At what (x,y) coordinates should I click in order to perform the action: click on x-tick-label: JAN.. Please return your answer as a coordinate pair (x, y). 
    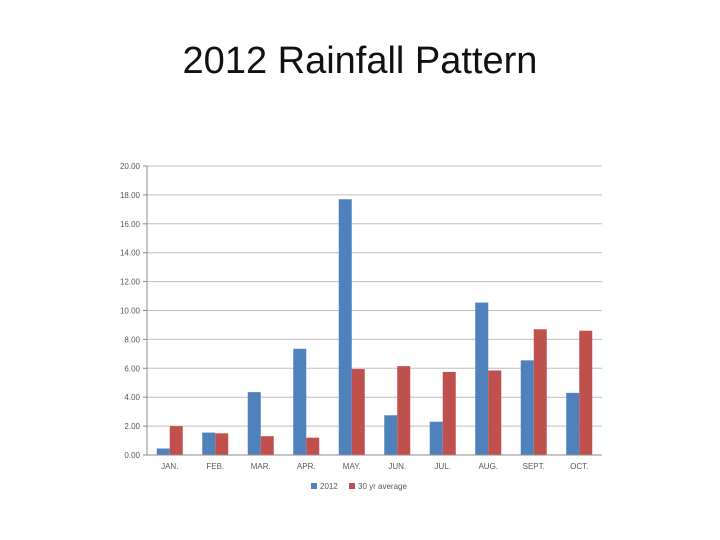
    Looking at the image, I should click on (169, 466).